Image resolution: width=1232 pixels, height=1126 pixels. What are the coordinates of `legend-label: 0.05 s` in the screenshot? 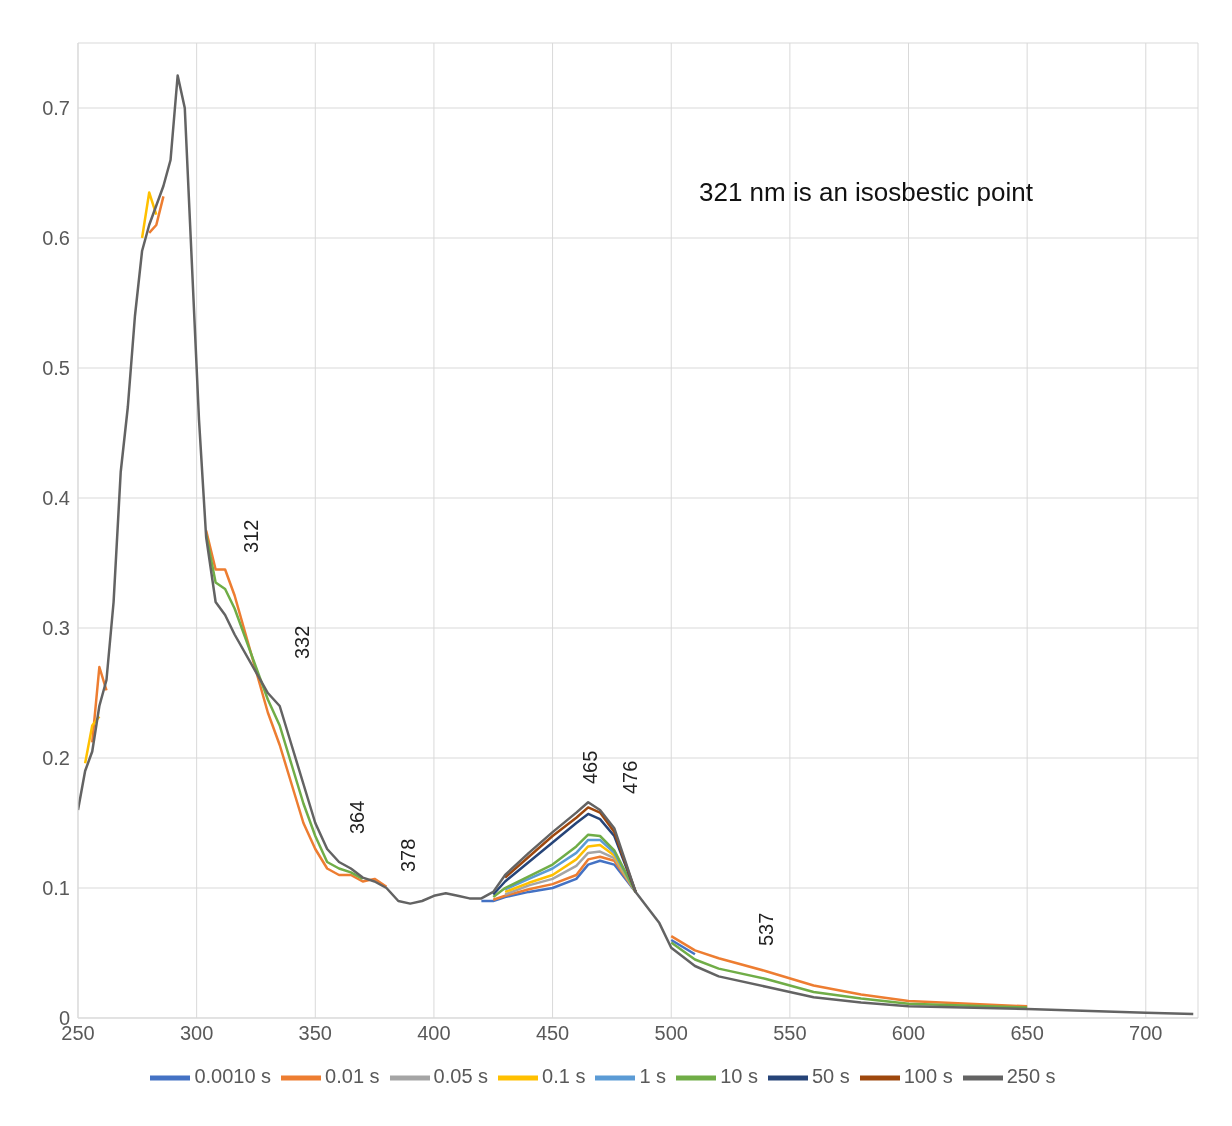 It's located at (461, 1076).